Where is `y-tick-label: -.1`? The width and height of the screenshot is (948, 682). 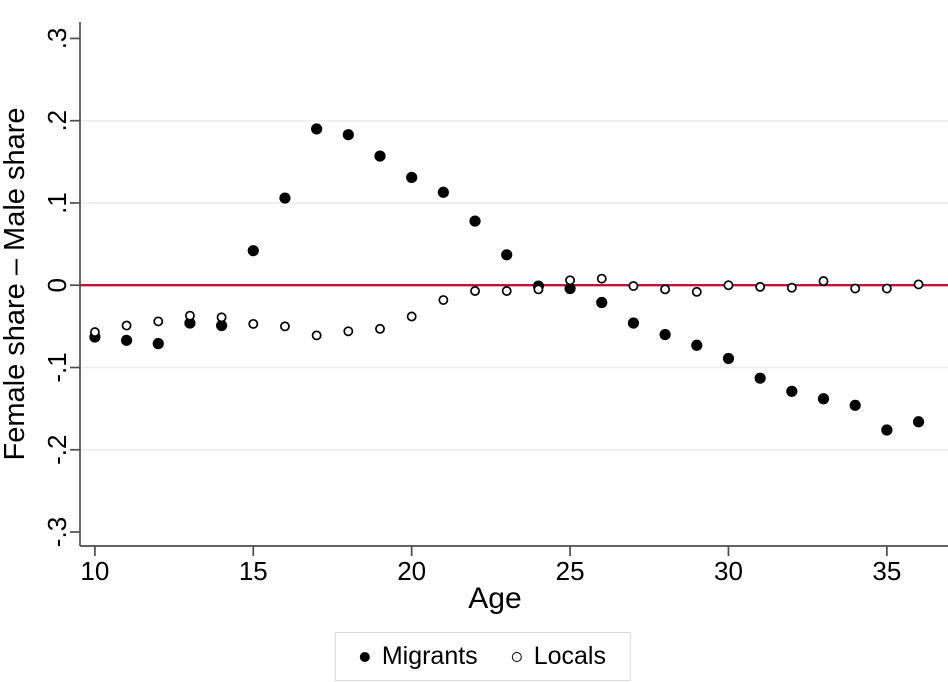
y-tick-label: -.1 is located at coordinates (57, 367).